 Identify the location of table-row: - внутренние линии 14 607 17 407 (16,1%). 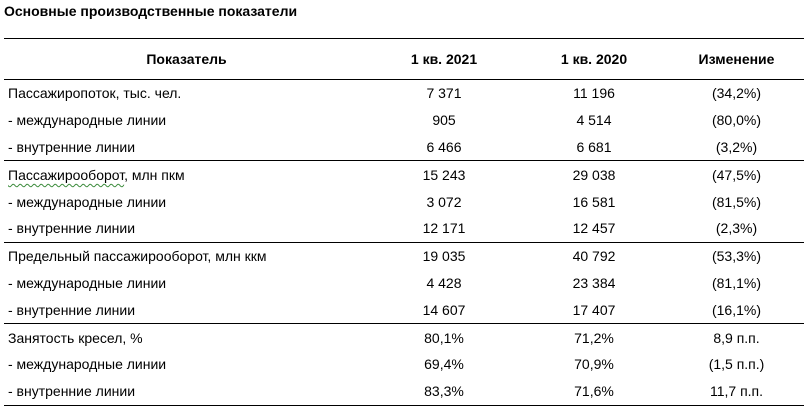
(404, 309).